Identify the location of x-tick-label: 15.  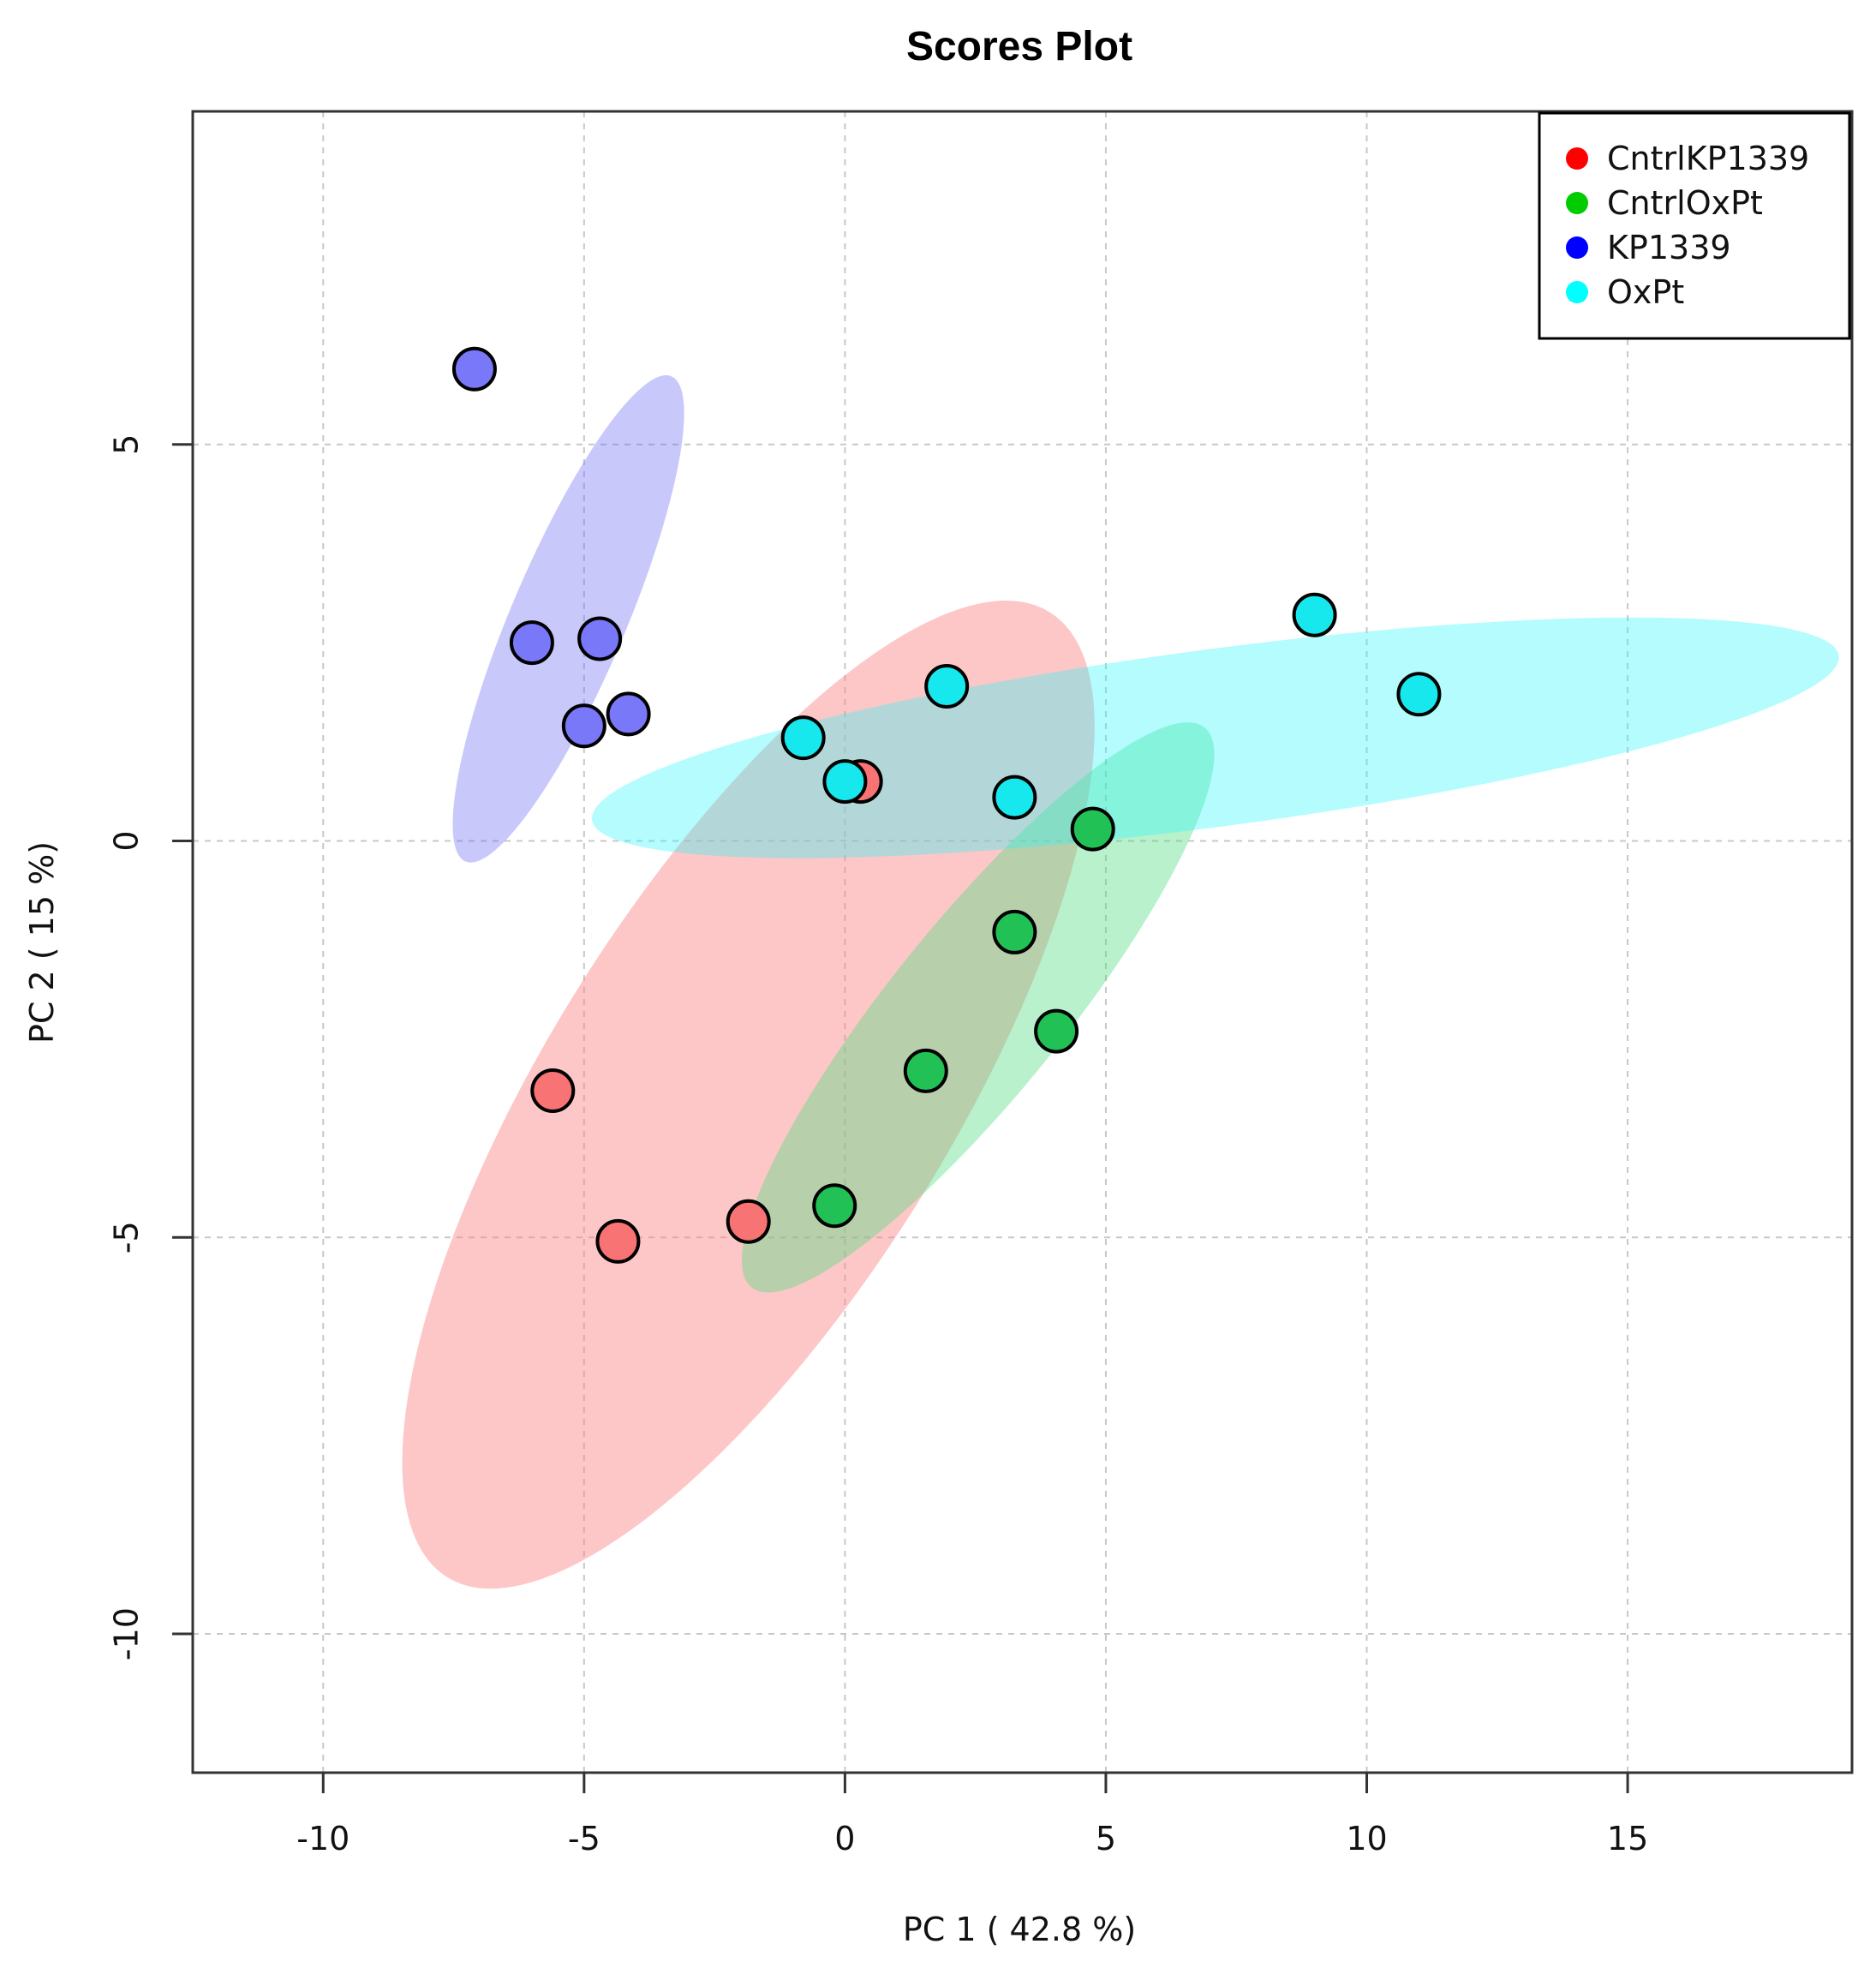
(1627, 1838).